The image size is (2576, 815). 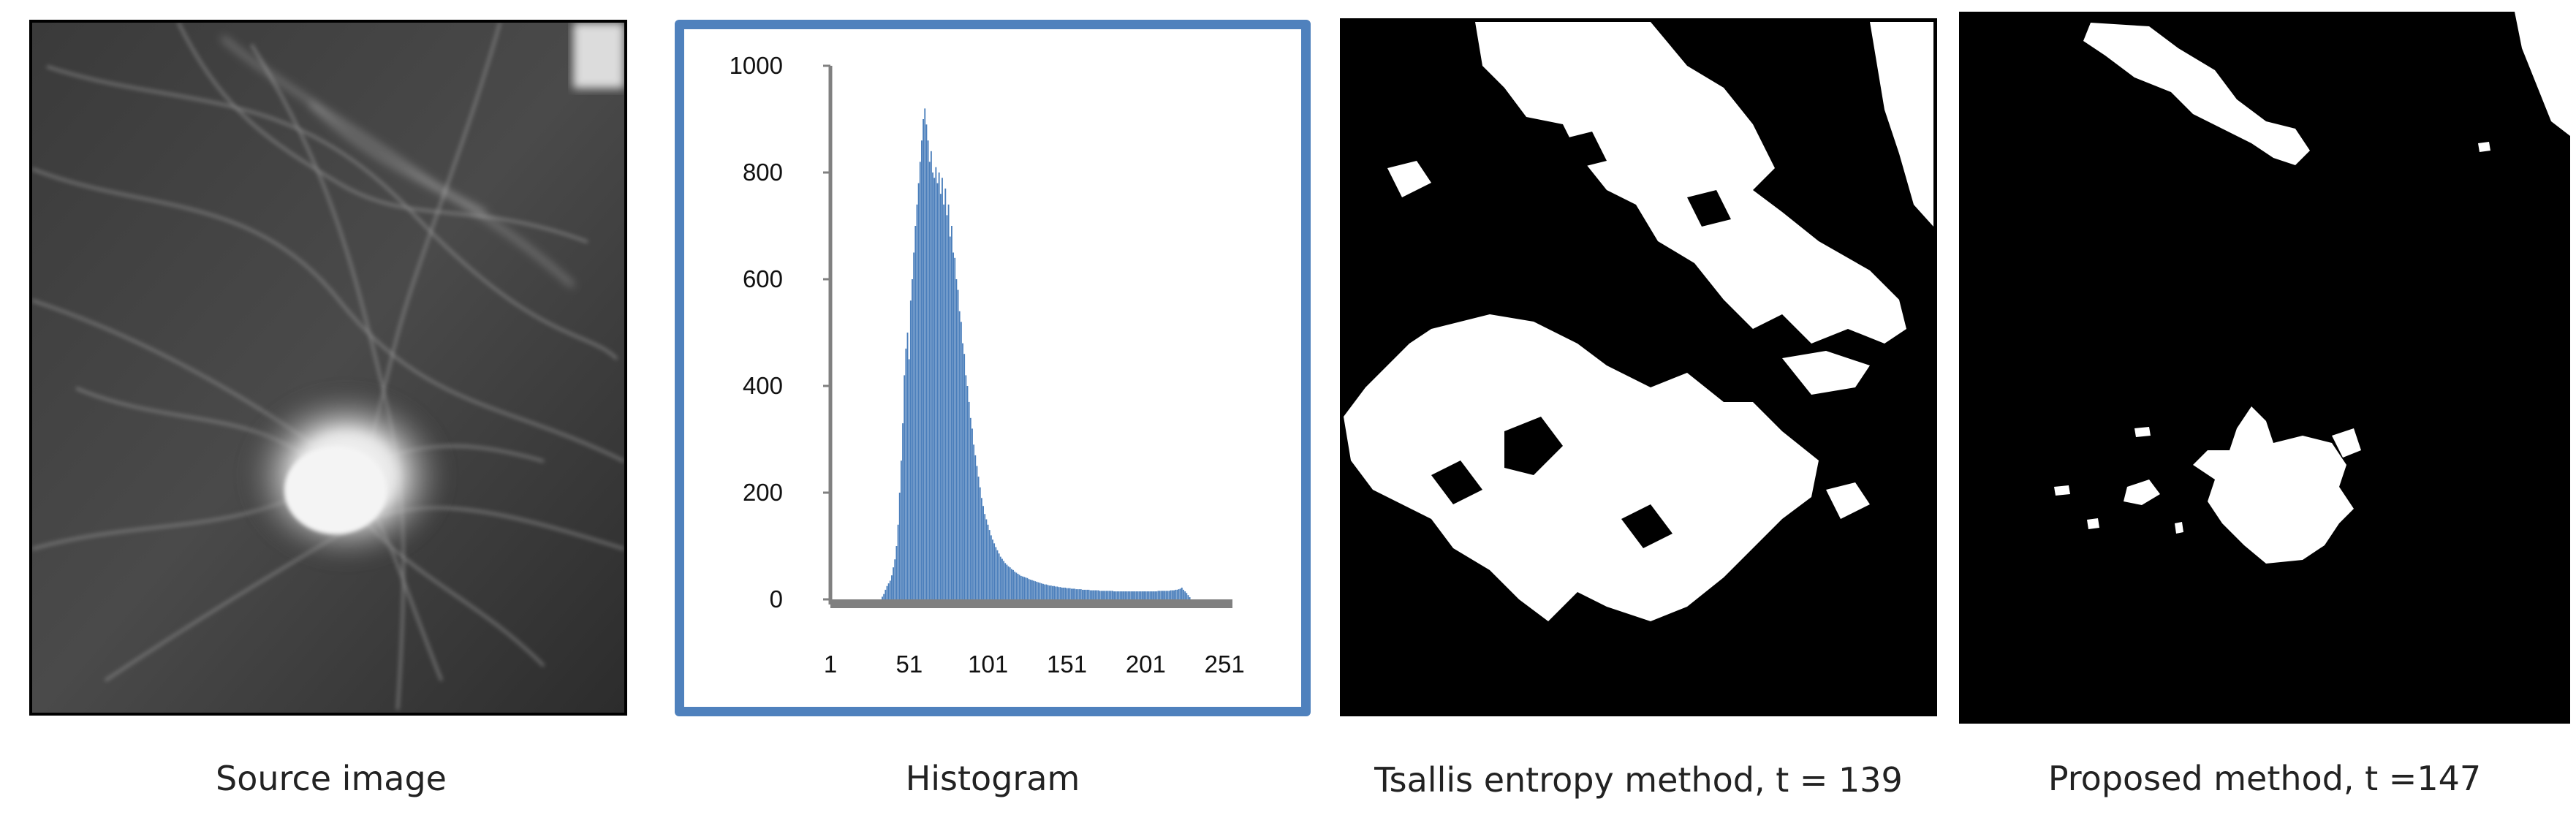 What do you see at coordinates (763, 385) in the screenshot?
I see `y-tick-label: 400` at bounding box center [763, 385].